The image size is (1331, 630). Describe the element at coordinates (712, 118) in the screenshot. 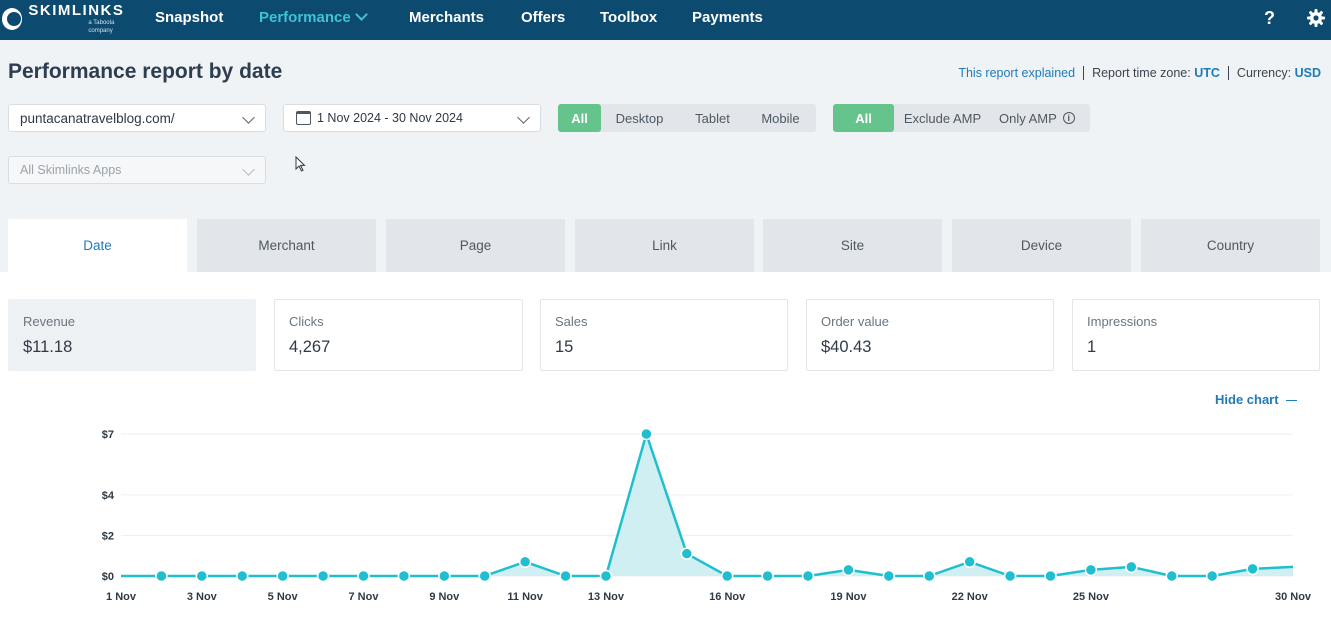

I see `device-tablet-button: Tablet` at that location.